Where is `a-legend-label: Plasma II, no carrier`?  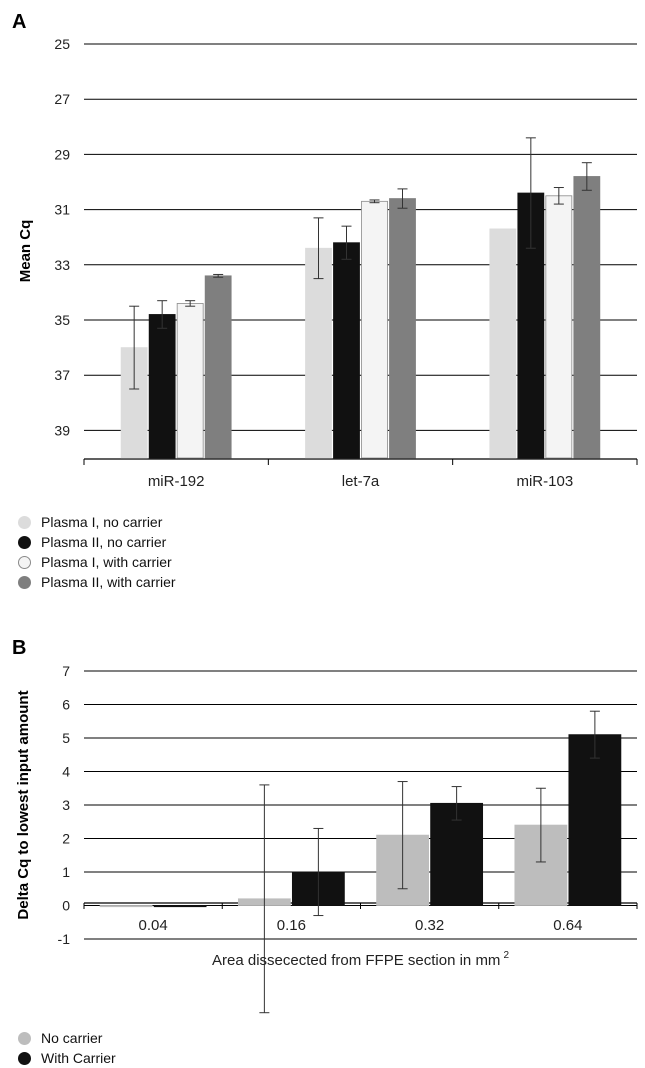
a-legend-label: Plasma II, no carrier is located at coordinates (104, 542).